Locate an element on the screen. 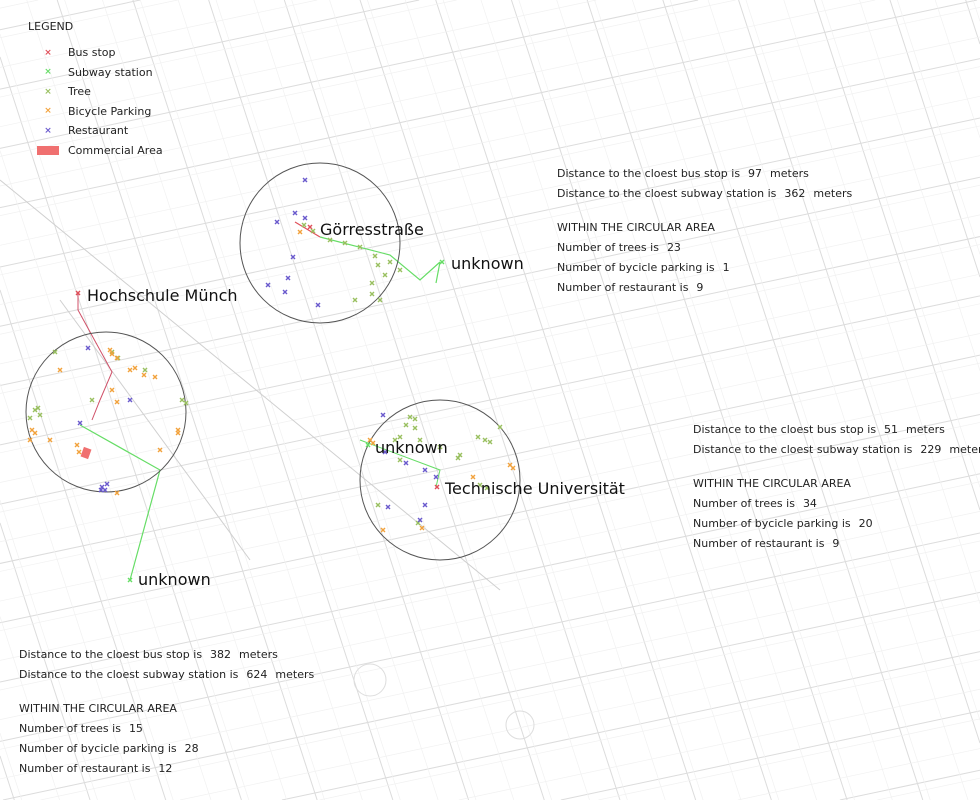  bike: 1 is located at coordinates (726, 267).